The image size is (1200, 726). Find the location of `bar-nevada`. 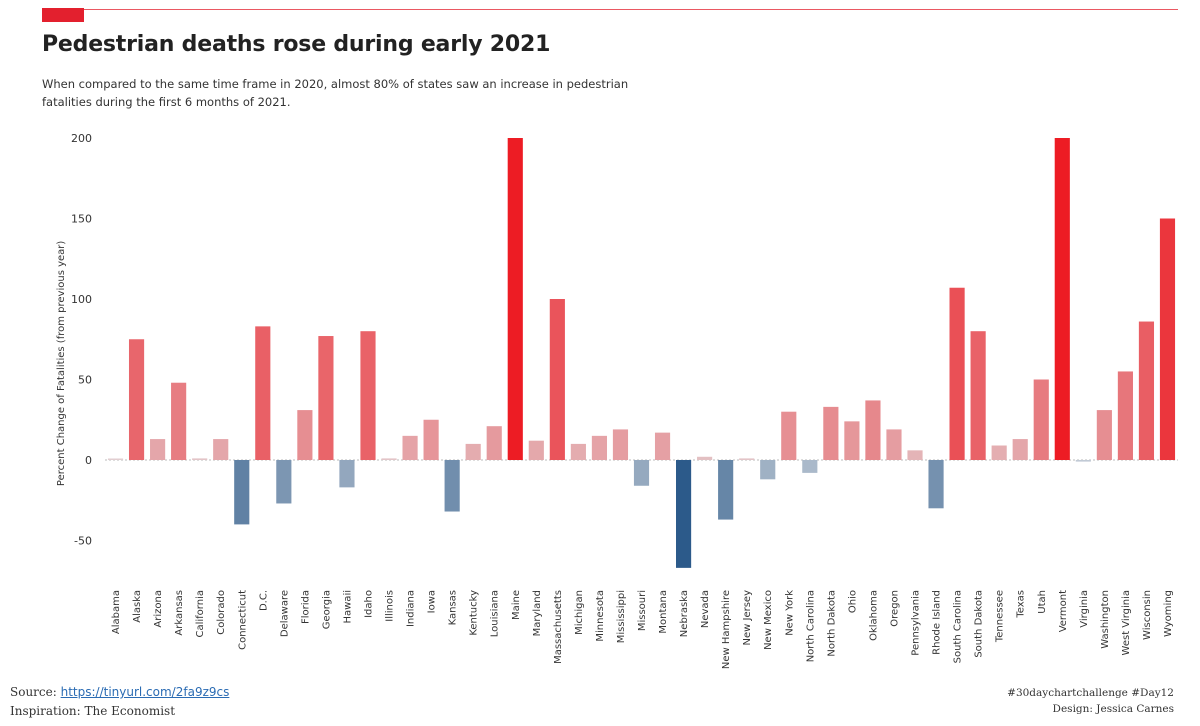

bar-nevada is located at coordinates (705, 458).